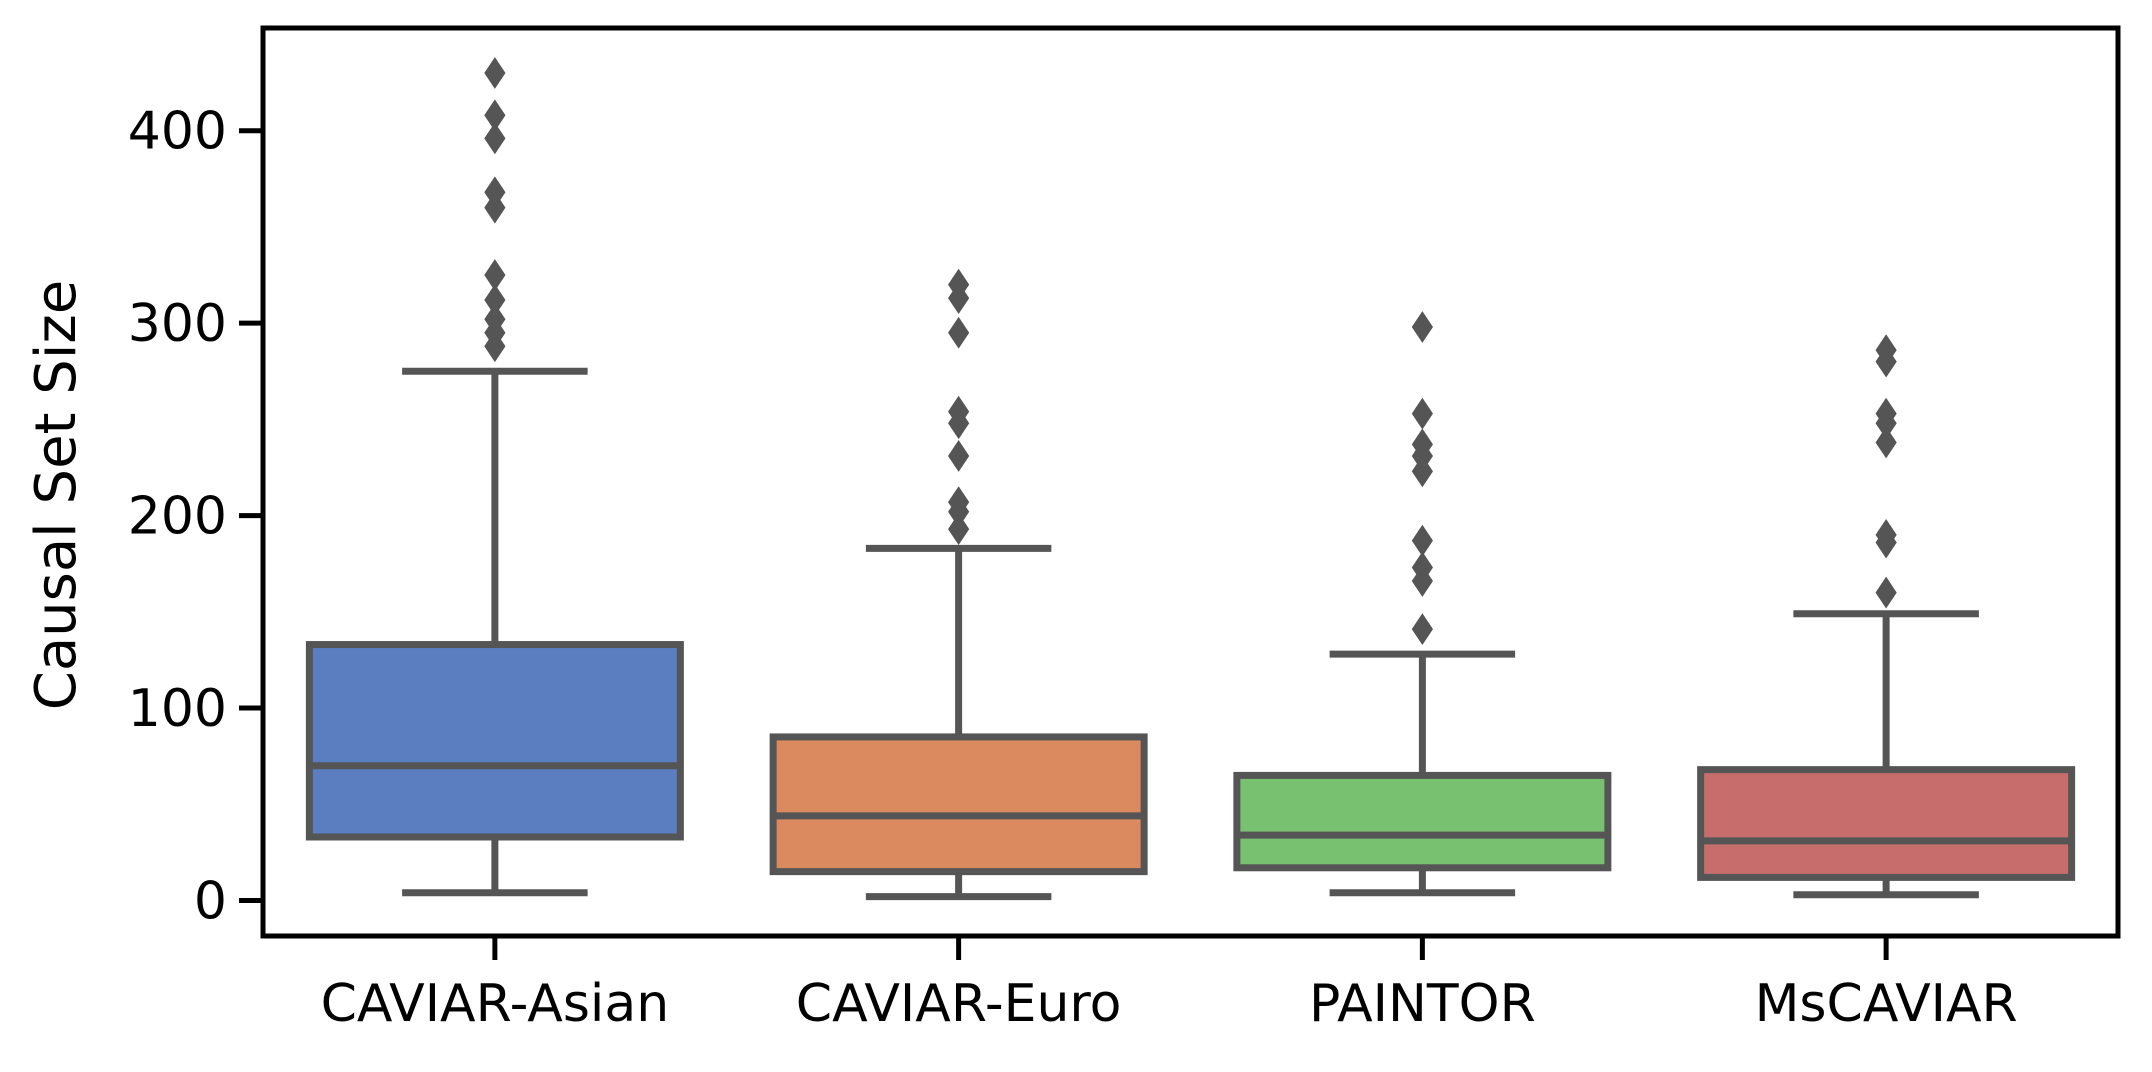 The width and height of the screenshot is (2152, 1072). Describe the element at coordinates (1422, 1004) in the screenshot. I see `x-tick-label: PAINTOR` at that location.